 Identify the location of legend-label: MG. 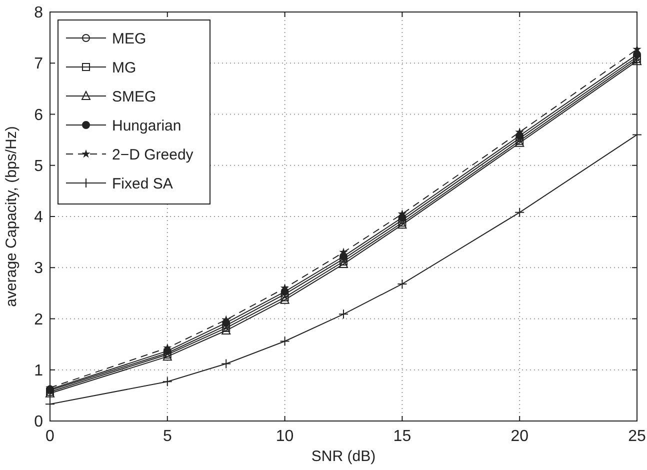
(124, 67).